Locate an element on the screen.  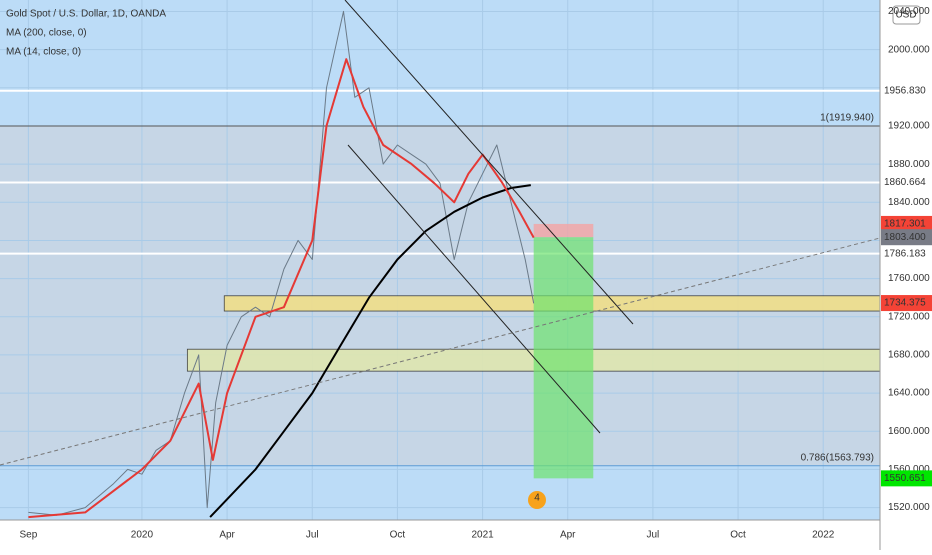
y-tick-label: 1920.000 is located at coordinates (909, 126).